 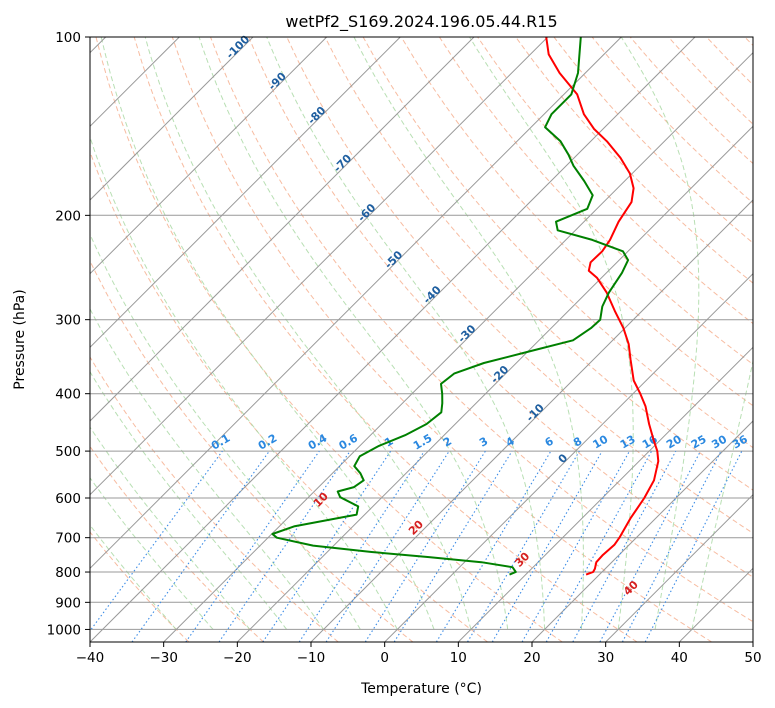 What do you see at coordinates (68, 499) in the screenshot?
I see `y-tick-label: 600` at bounding box center [68, 499].